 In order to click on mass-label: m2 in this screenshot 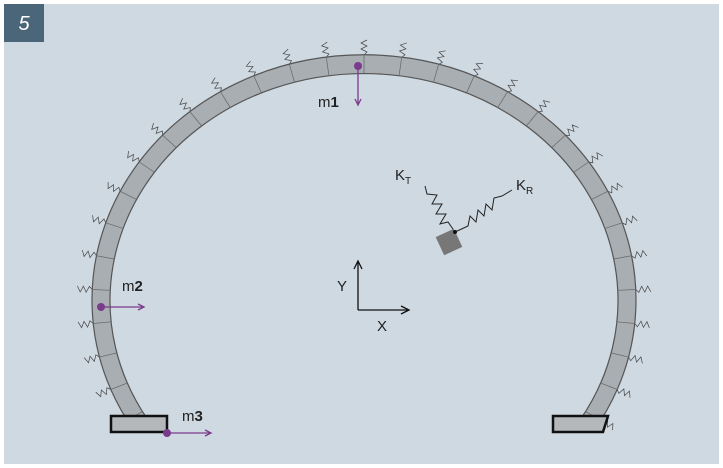, I will do `click(132, 286)`.